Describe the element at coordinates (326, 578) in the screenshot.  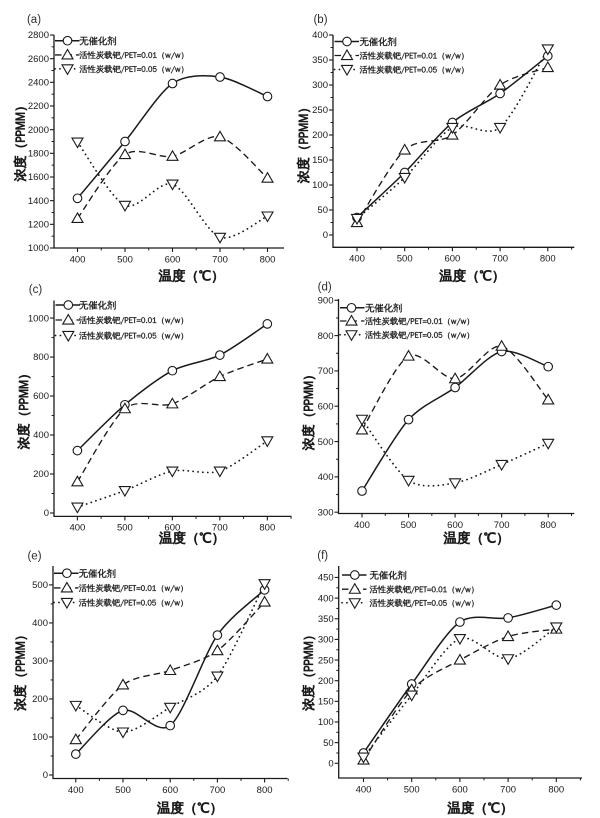
I see `svg-text: 450` at that location.